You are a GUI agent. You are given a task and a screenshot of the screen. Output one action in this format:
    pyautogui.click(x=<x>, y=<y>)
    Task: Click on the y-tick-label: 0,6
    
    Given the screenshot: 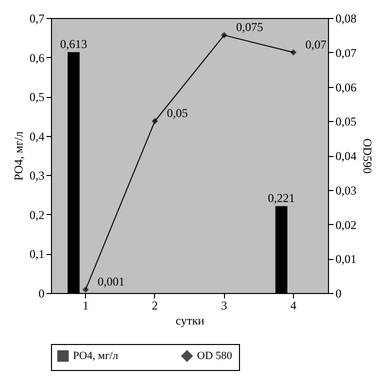 What is the action you would take?
    pyautogui.click(x=37, y=57)
    